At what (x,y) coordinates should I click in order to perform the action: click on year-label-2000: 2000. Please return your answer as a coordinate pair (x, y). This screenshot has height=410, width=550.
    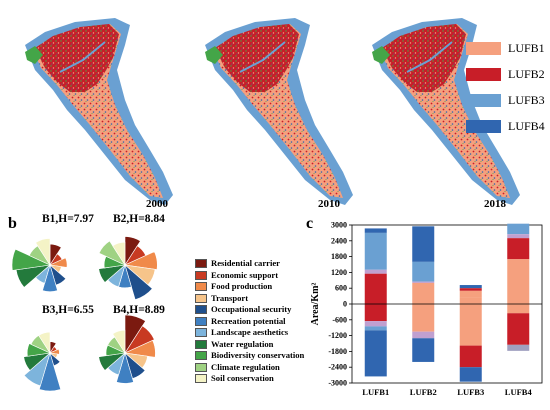
    Looking at the image, I should click on (157, 204).